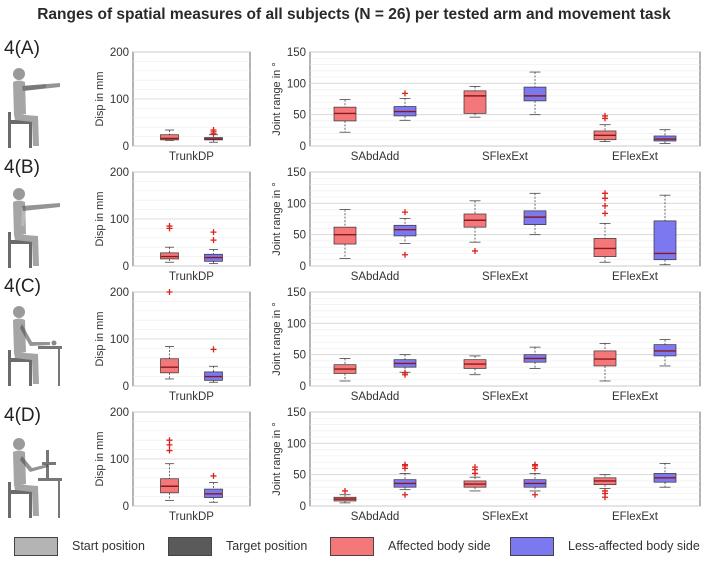  What do you see at coordinates (22, 48) in the screenshot?
I see `panel-label-4a: 4(A)` at bounding box center [22, 48].